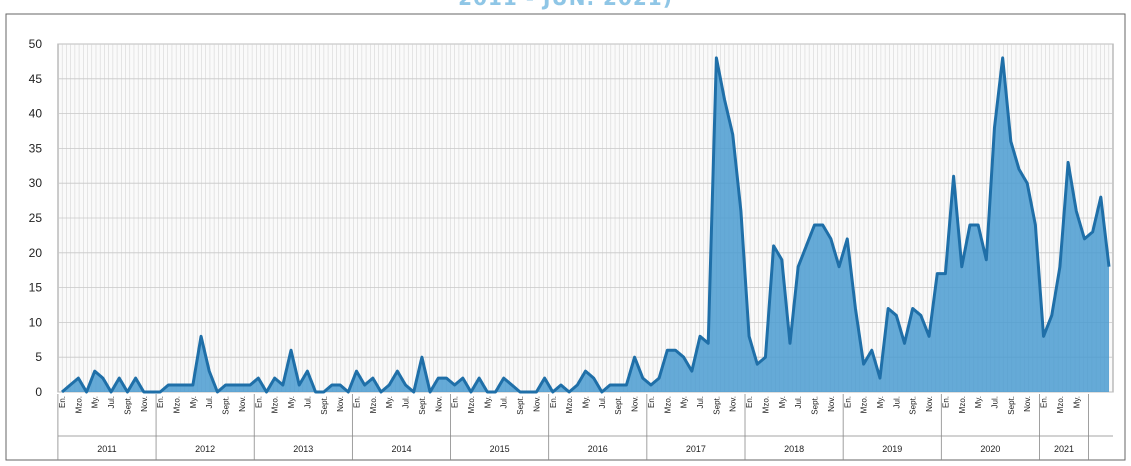 The height and width of the screenshot is (466, 1131). What do you see at coordinates (565, 5) in the screenshot?
I see `chart-title: 2011 - JUN. 2021)` at bounding box center [565, 5].